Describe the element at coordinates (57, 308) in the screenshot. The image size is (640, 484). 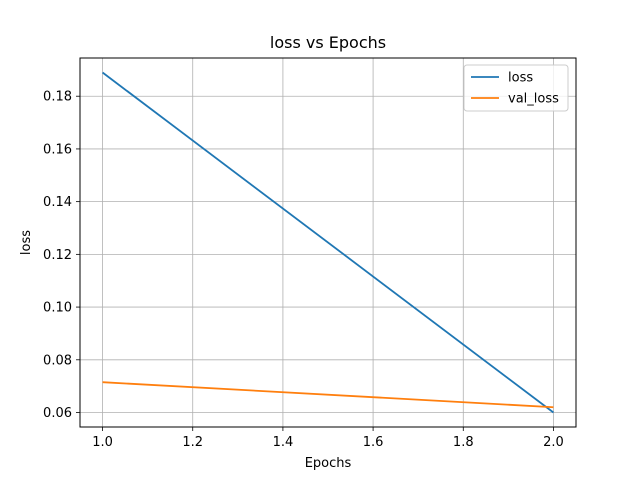
I see `y-tick-label: 0.10` at that location.